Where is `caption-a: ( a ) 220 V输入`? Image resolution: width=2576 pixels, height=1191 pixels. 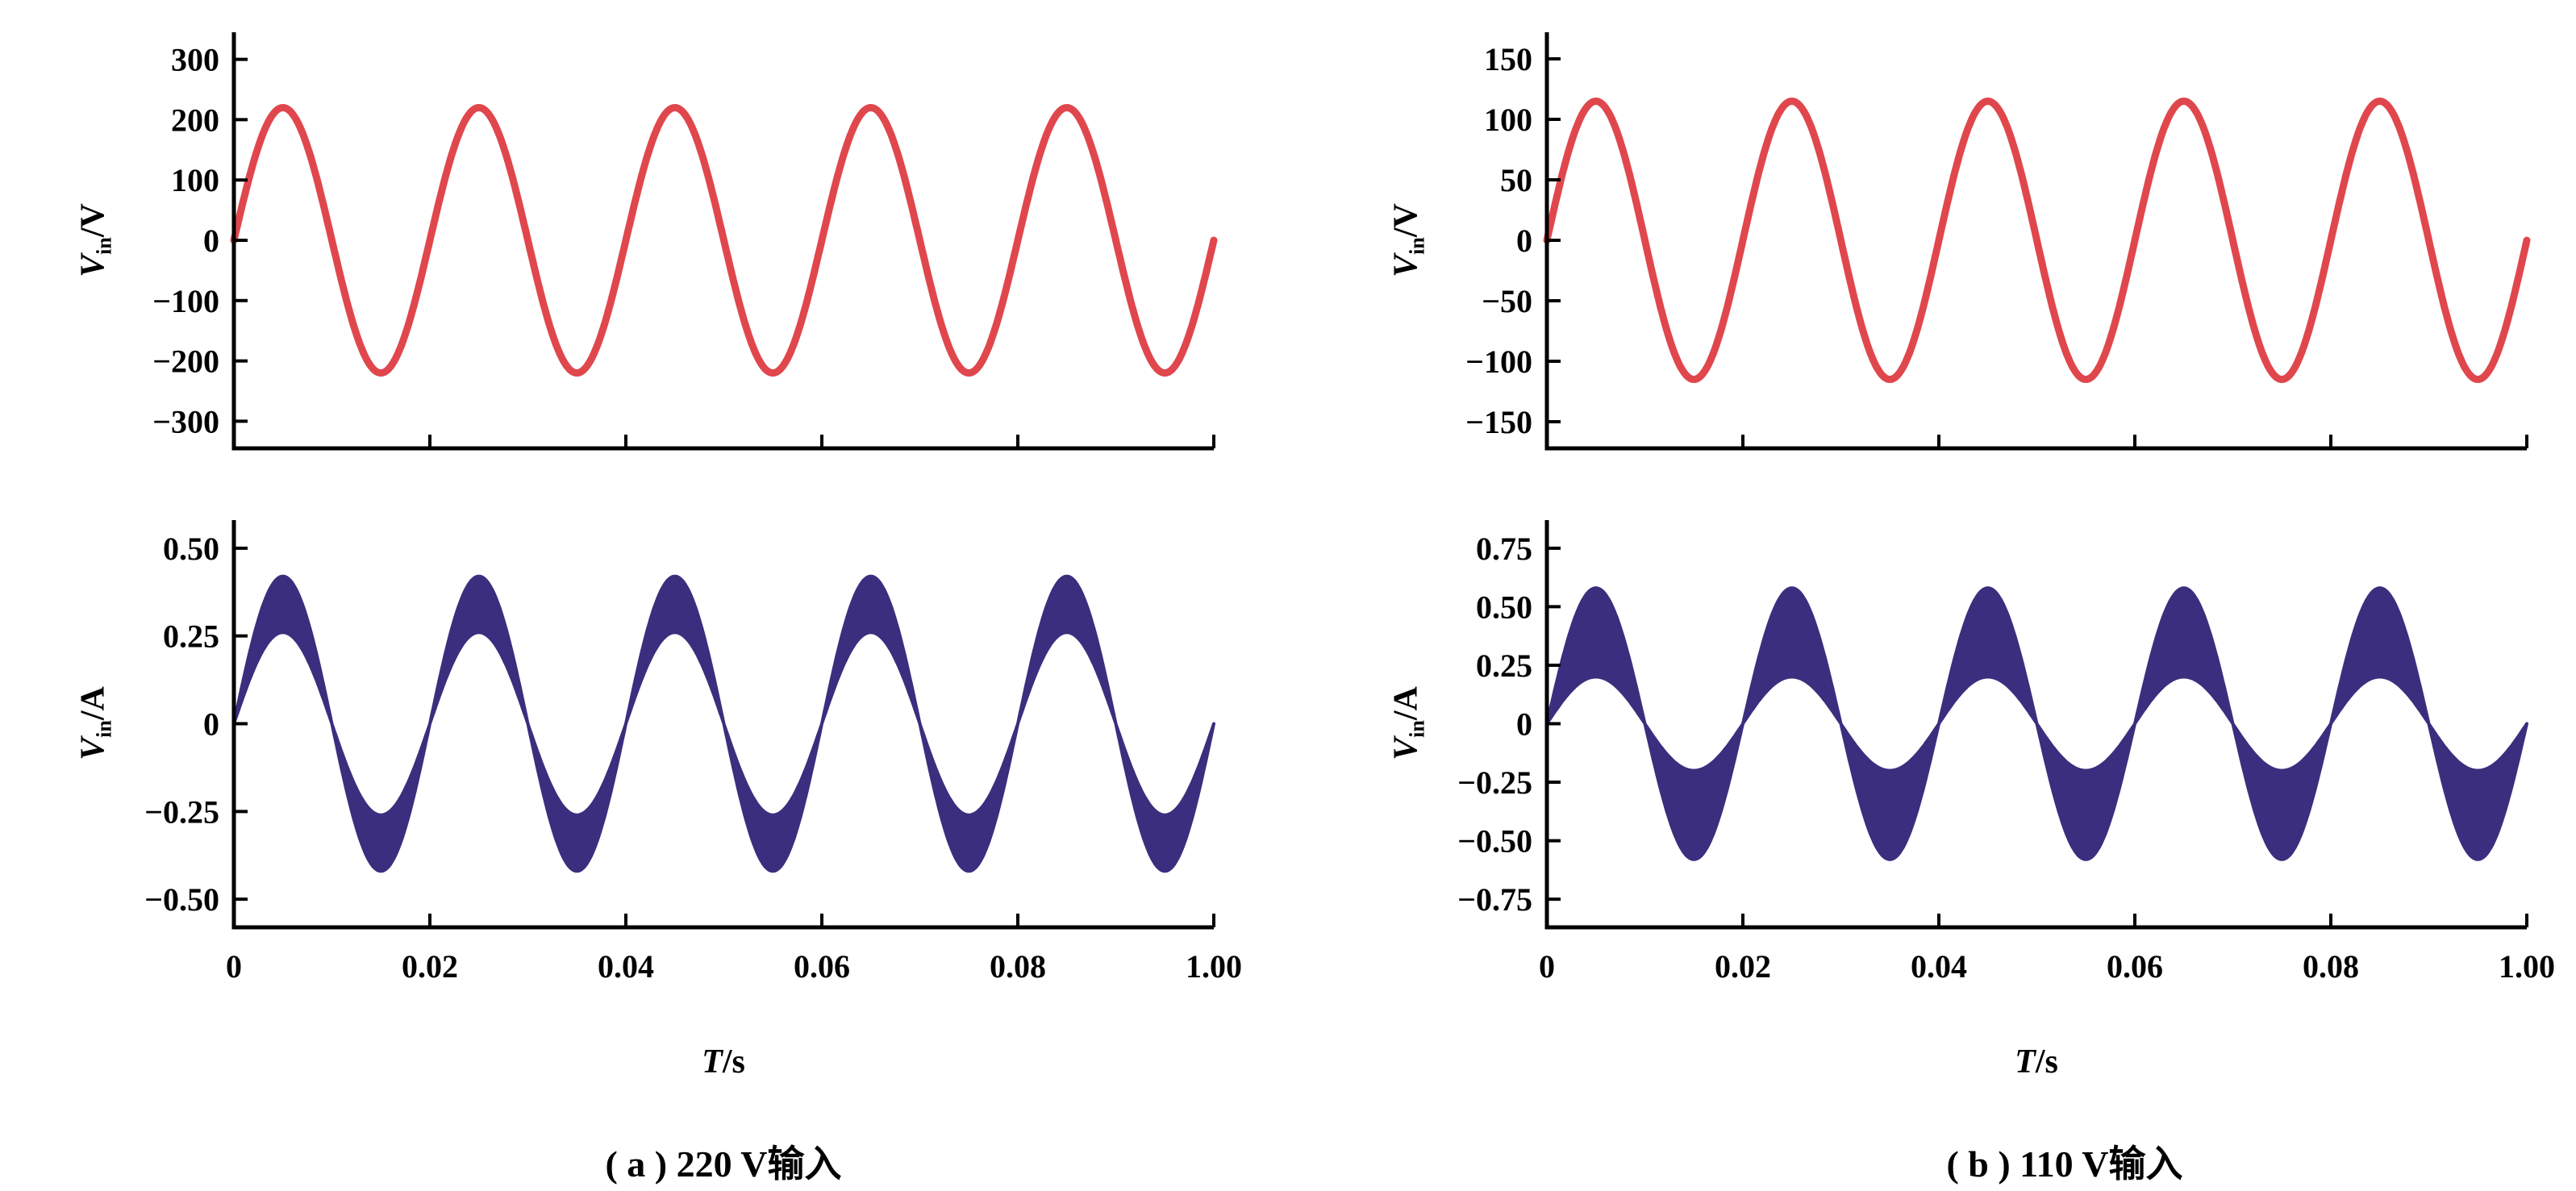
caption-a: ( a ) 220 V输入 is located at coordinates (723, 1164).